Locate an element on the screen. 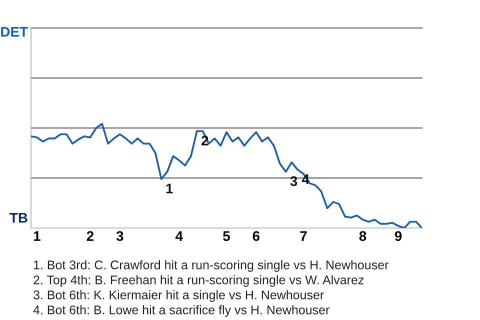 Image resolution: width=480 pixels, height=320 pixels. text: 4. Bot 6th: B. Lowe hit a sacrifice fly vs H. Newhouser is located at coordinates (181, 311).